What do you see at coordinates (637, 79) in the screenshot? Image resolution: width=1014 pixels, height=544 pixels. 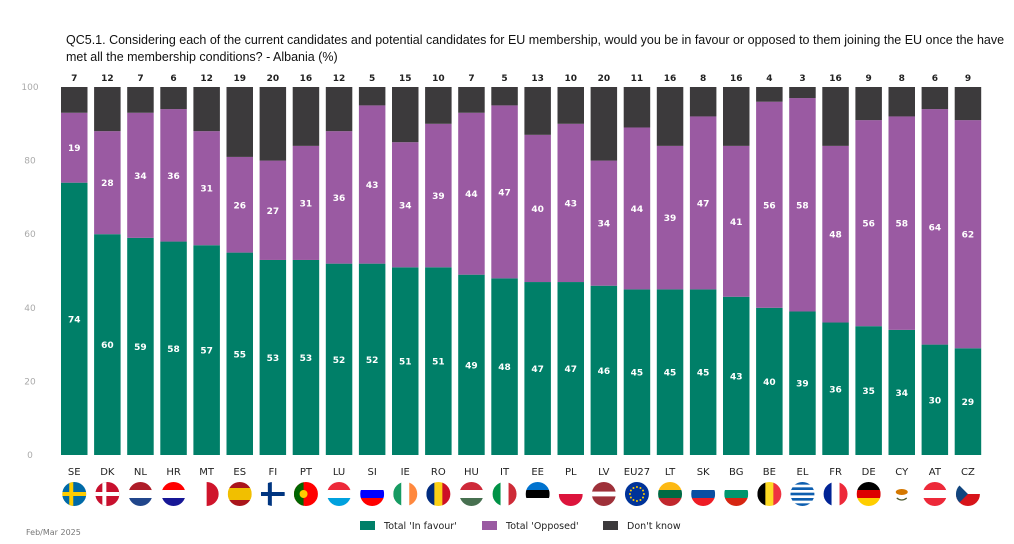 I see `data-label: 11` at bounding box center [637, 79].